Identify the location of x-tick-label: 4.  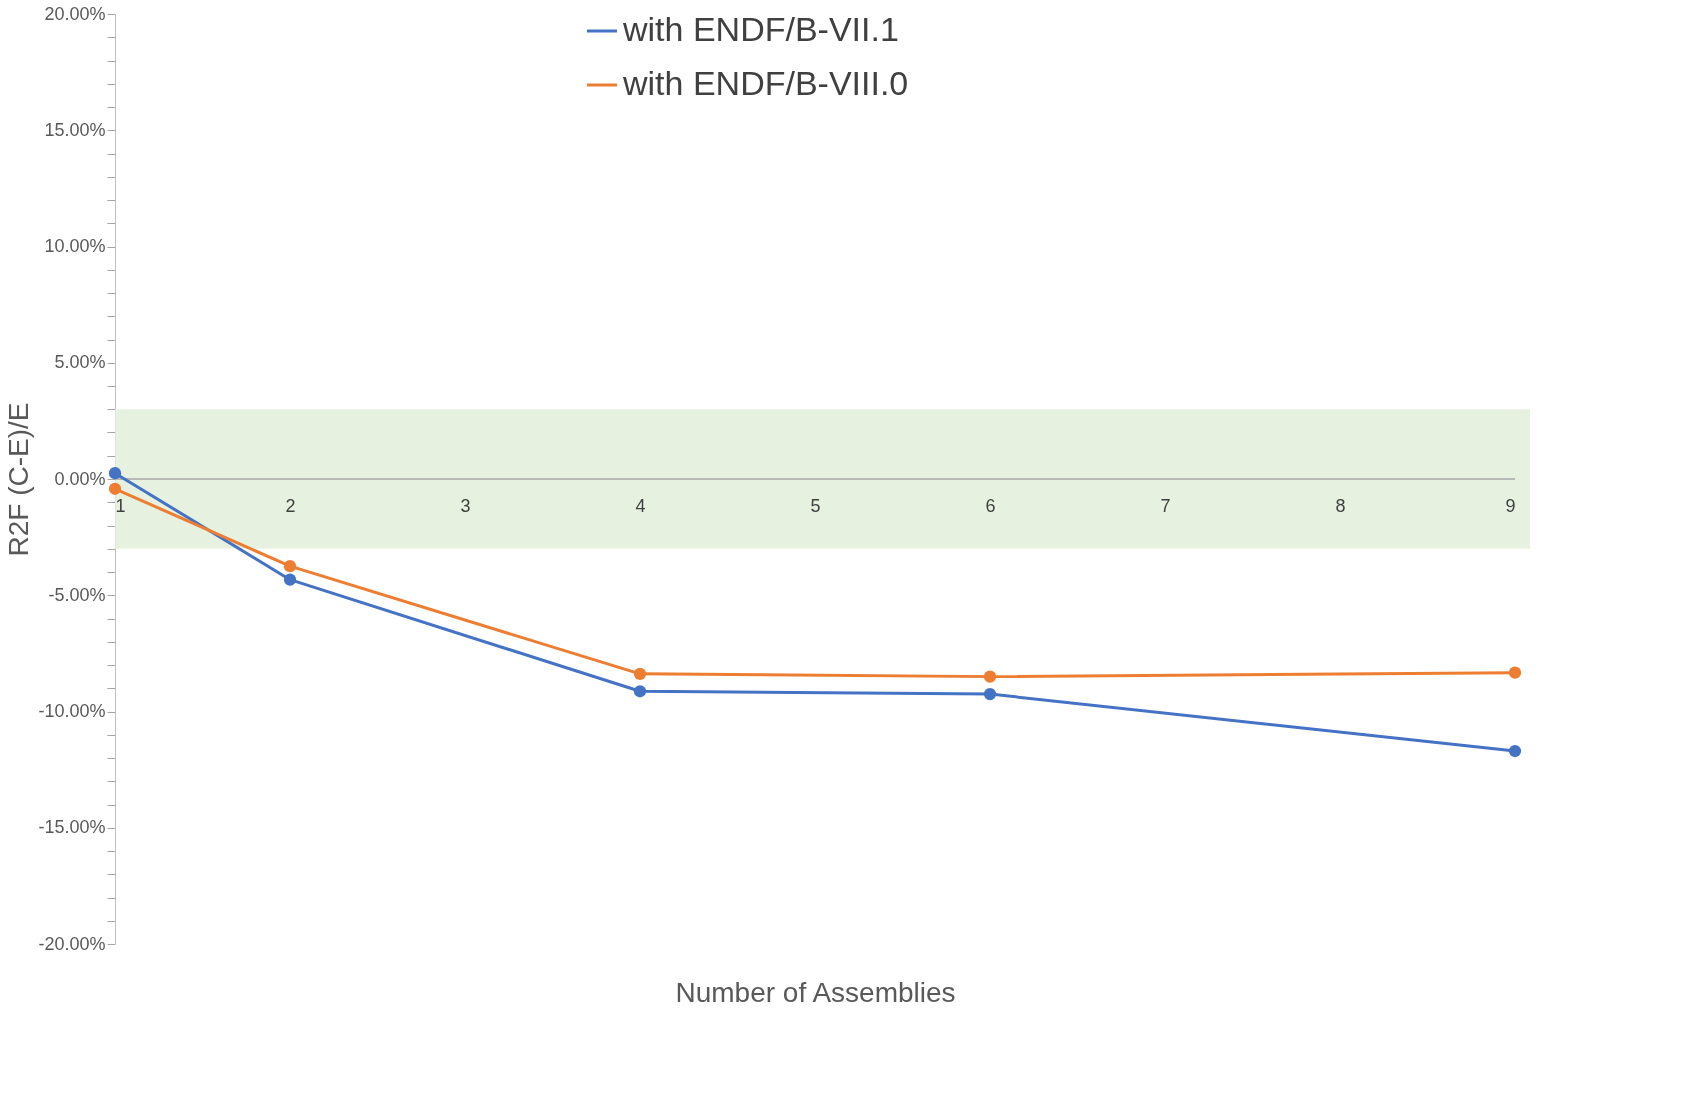
(640, 505).